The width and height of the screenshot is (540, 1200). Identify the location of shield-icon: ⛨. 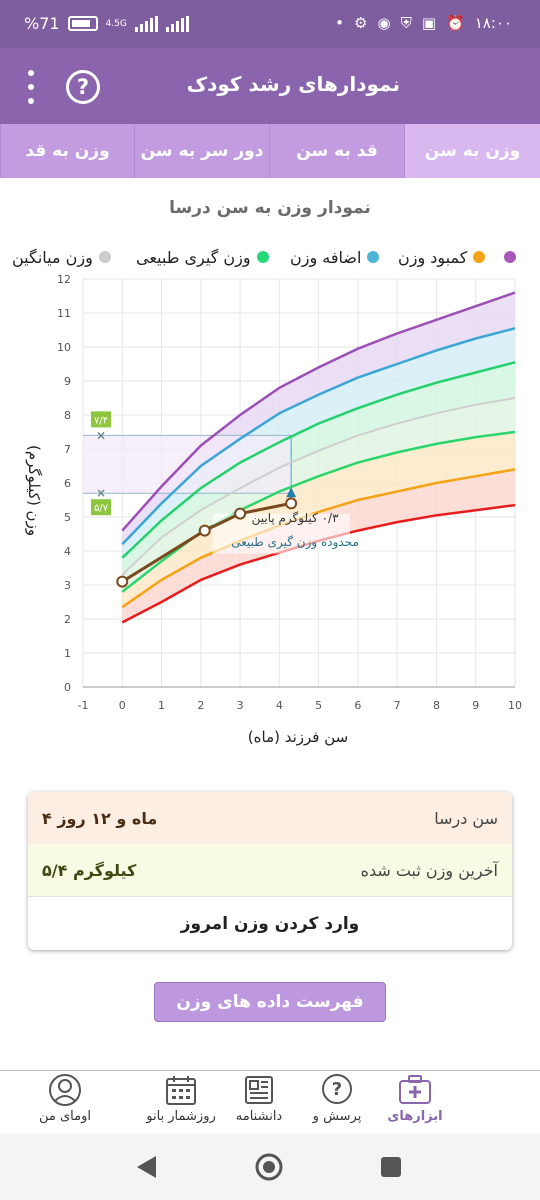
(406, 23).